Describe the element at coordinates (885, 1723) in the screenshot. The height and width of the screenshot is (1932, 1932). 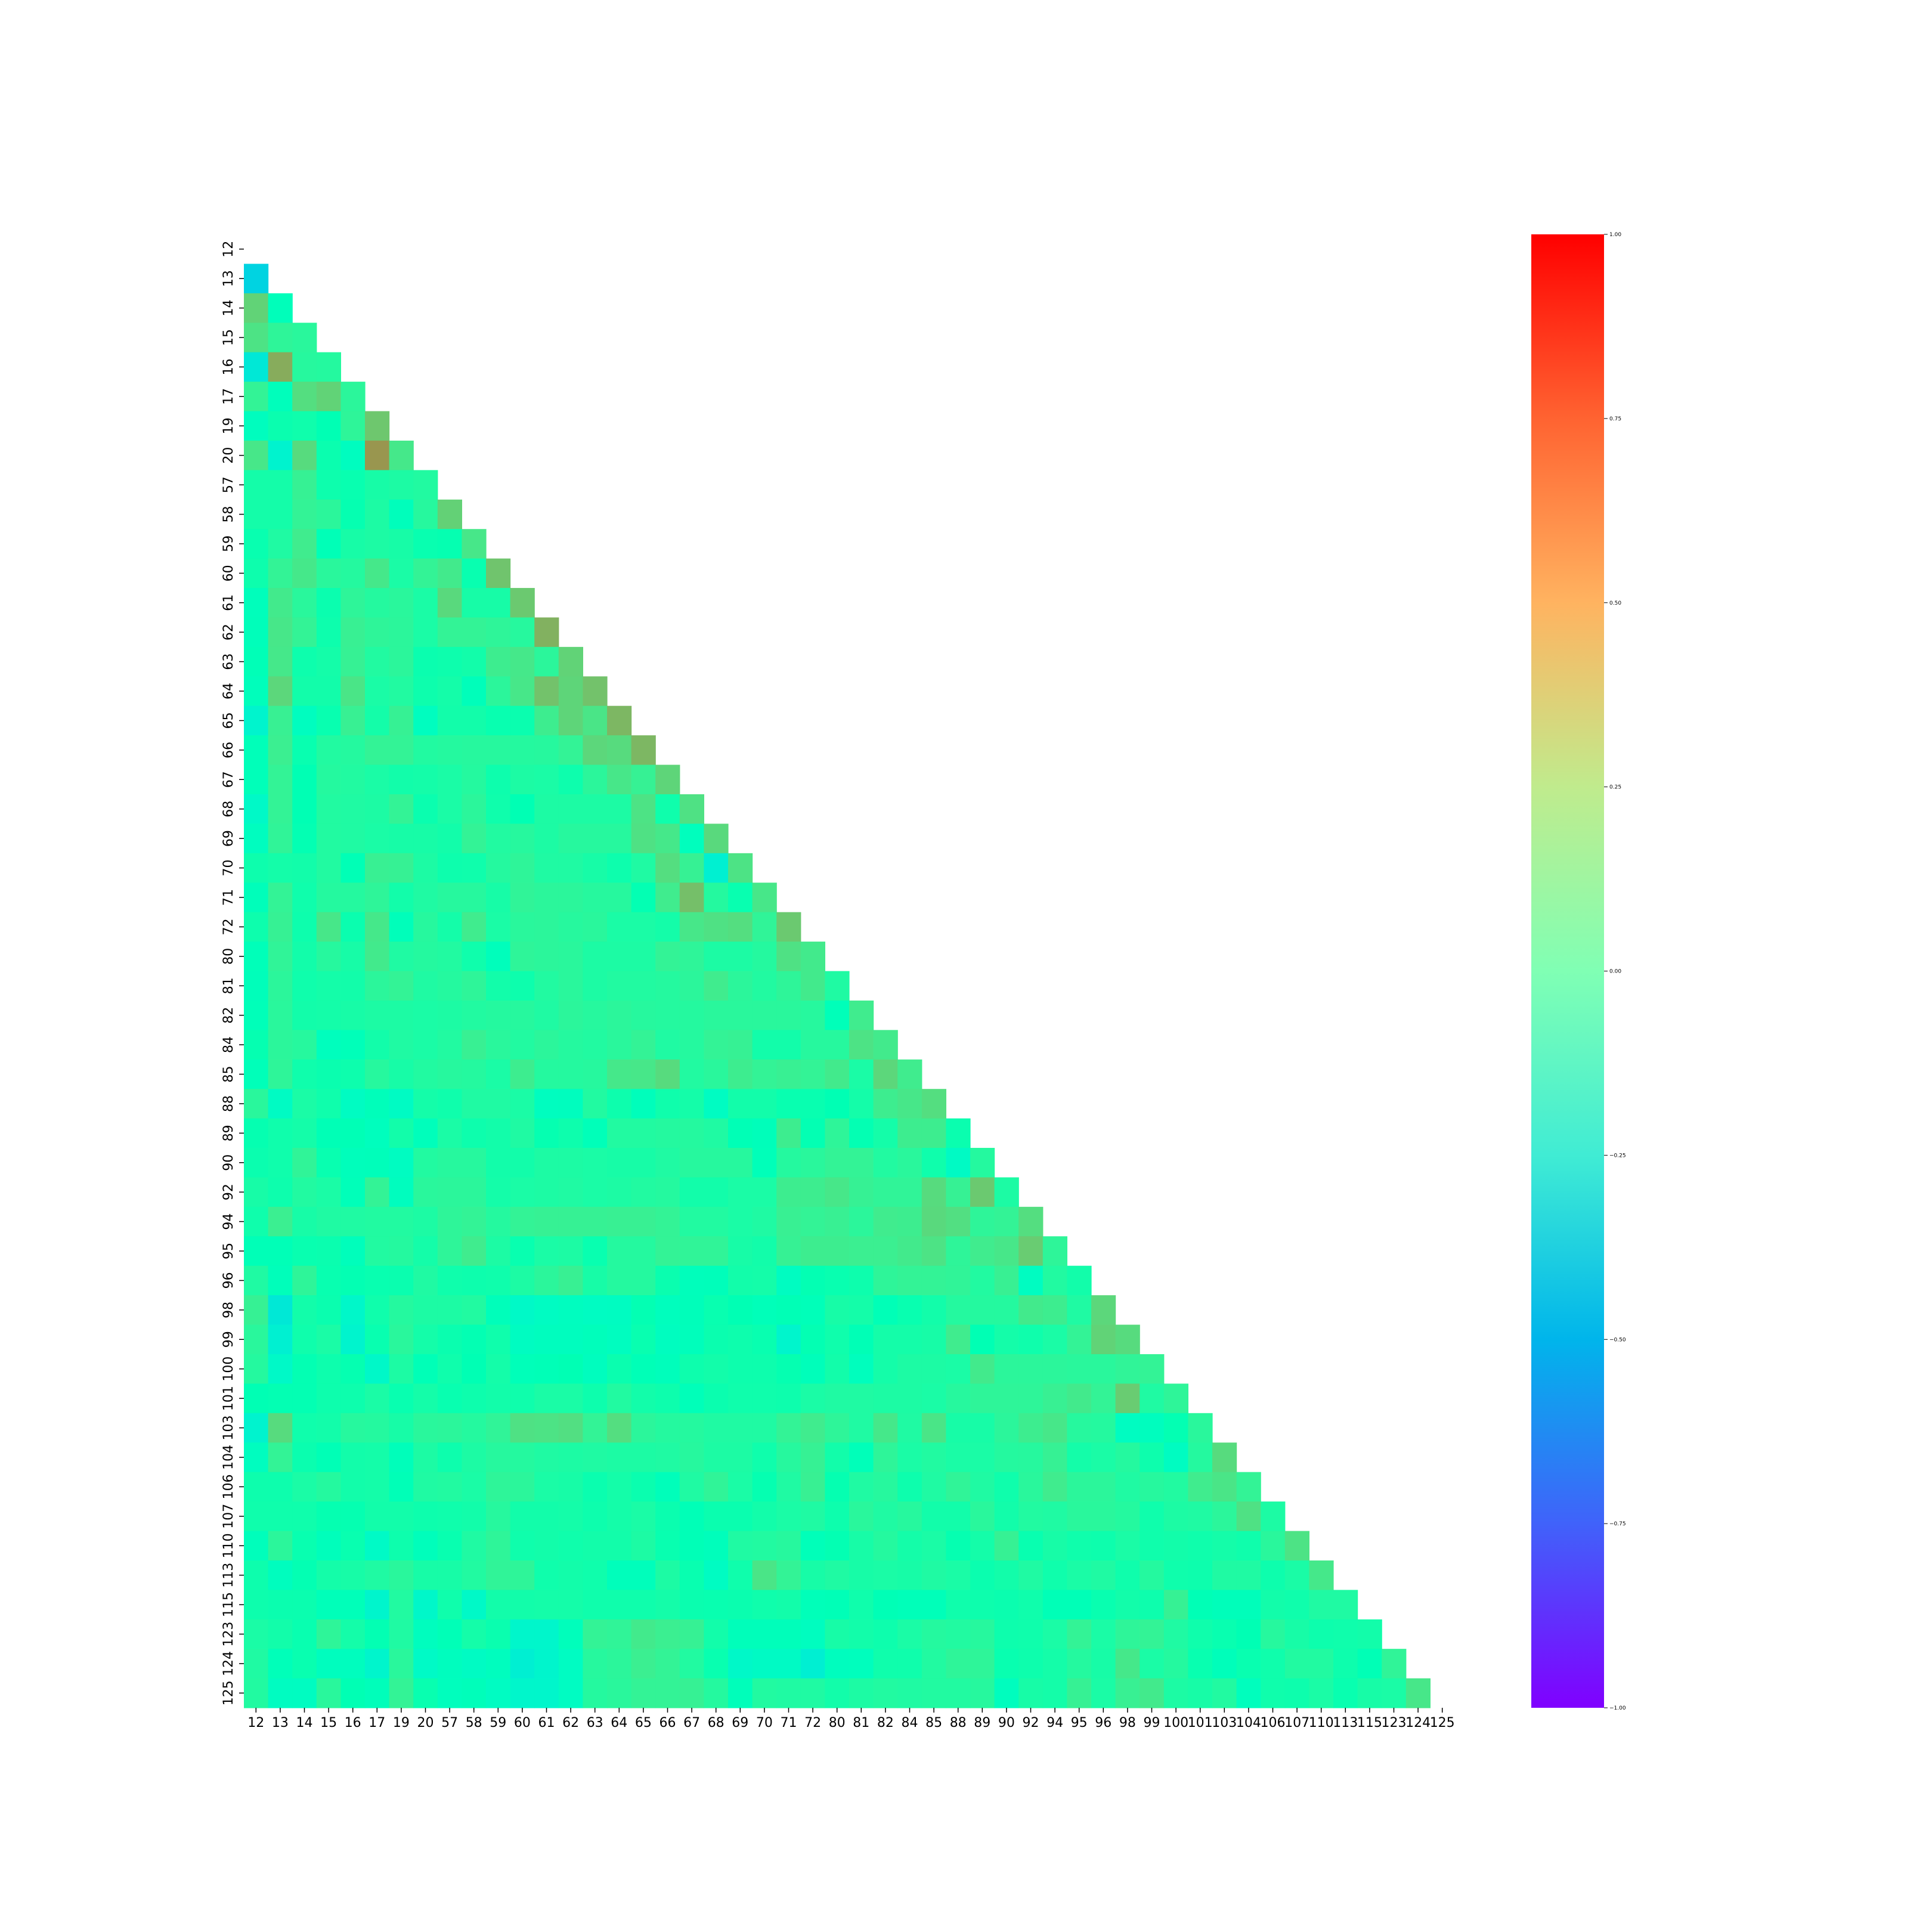
I see `x-tick-label: 82` at that location.